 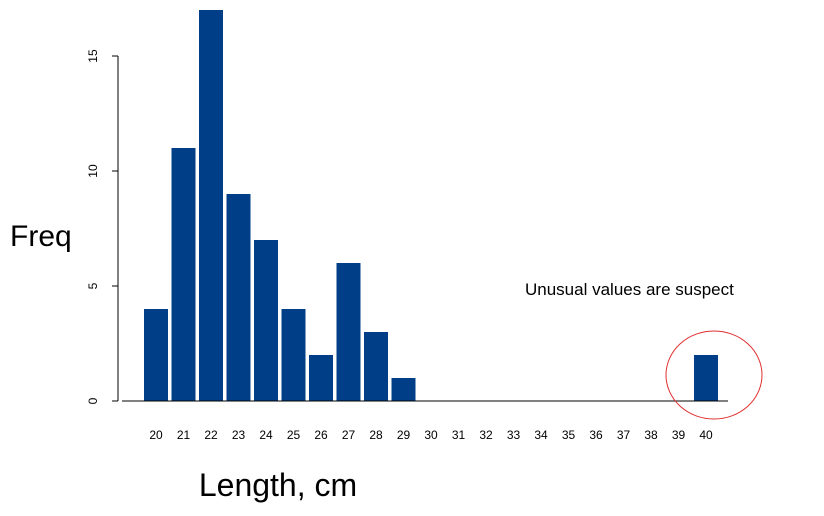 I want to click on x-tick-label-30: 30, so click(x=431, y=435).